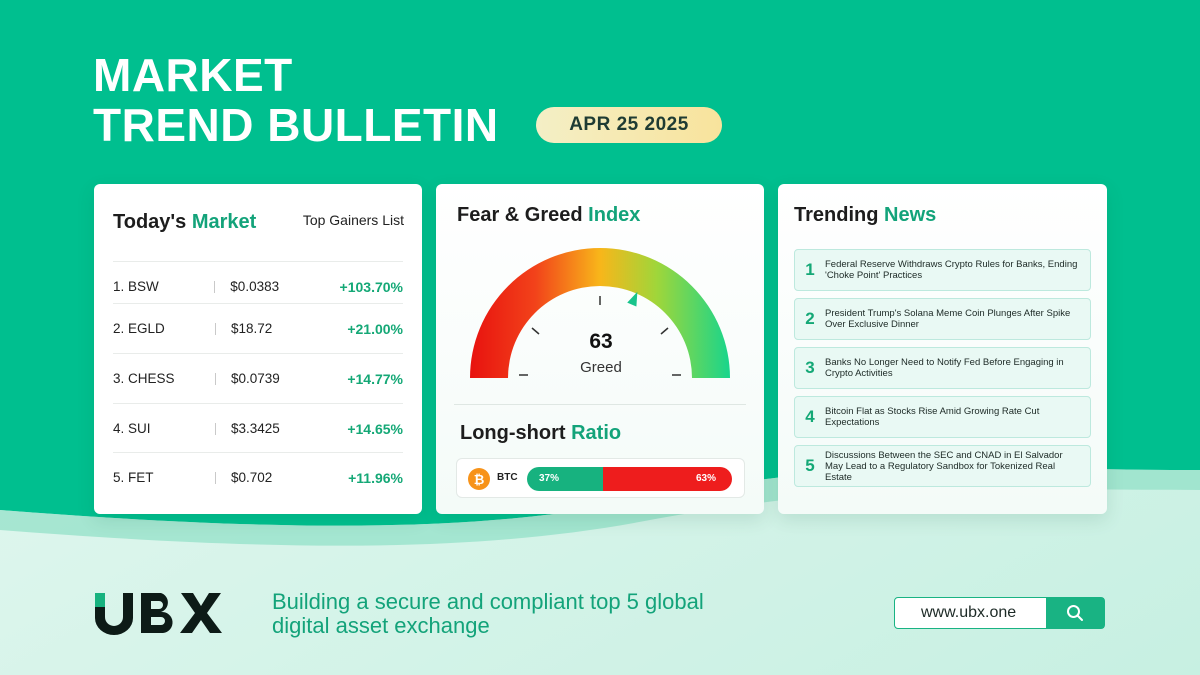  I want to click on market-card-title: Today's Market, so click(184, 222).